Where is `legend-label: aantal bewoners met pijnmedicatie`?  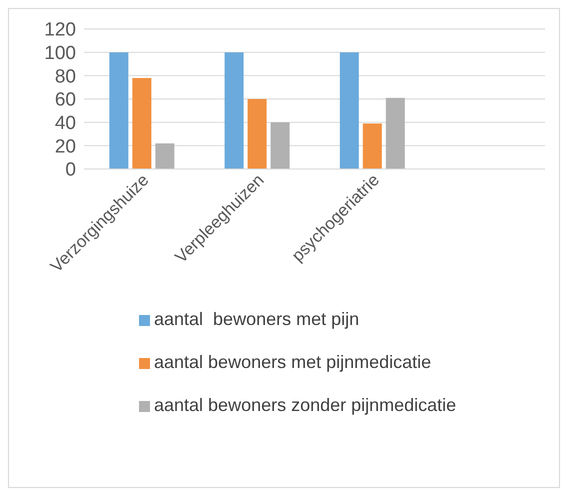
legend-label: aantal bewoners met pijnmedicatie is located at coordinates (293, 362).